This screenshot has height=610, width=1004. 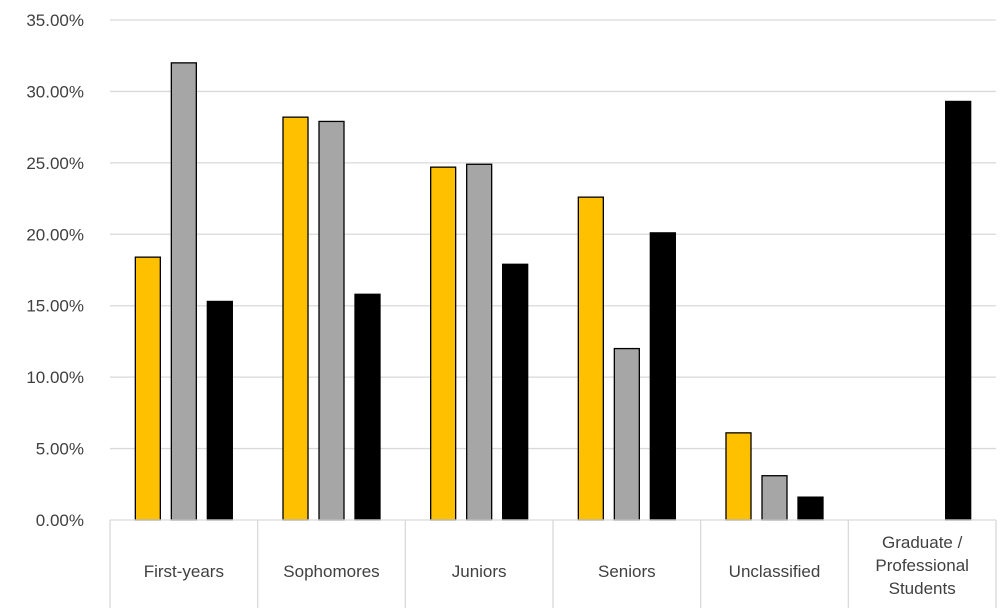 I want to click on y-tick-label: 10.00%, so click(x=55, y=377).